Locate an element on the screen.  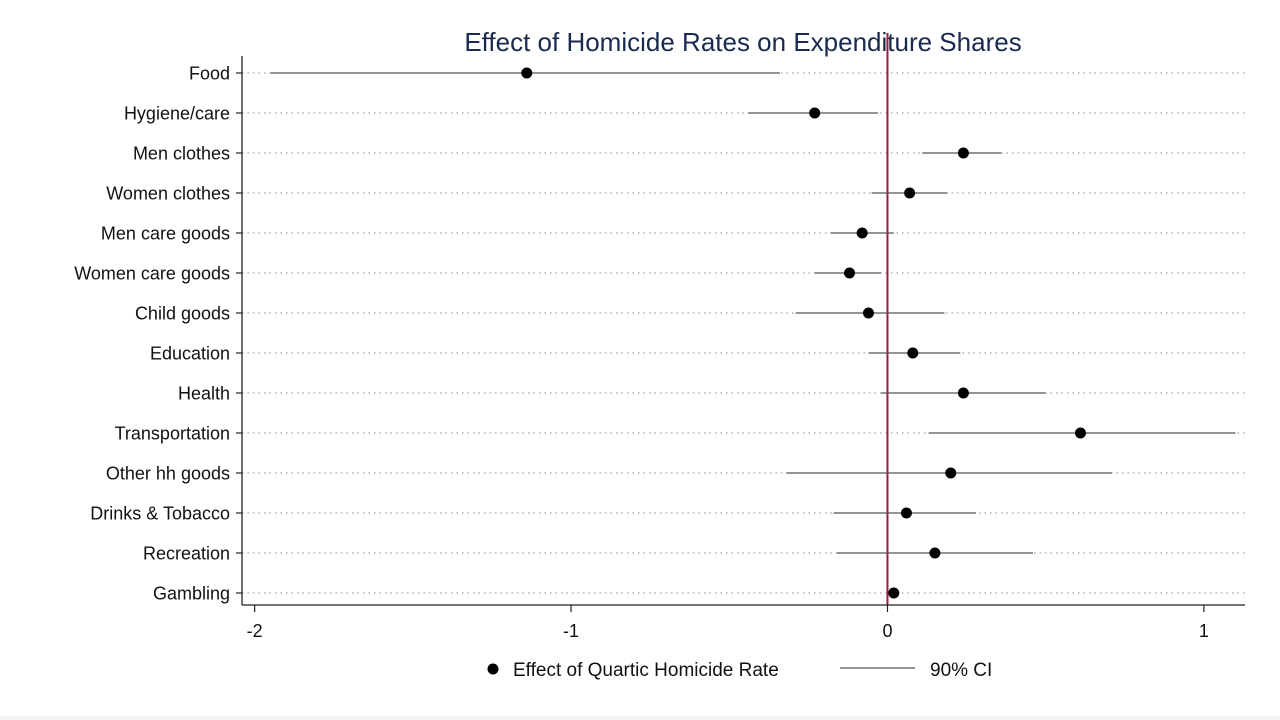
category-label: Child goods is located at coordinates (182, 314).